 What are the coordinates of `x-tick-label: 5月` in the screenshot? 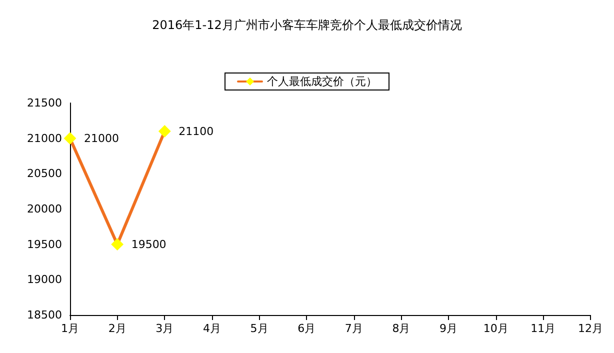 It's located at (259, 328).